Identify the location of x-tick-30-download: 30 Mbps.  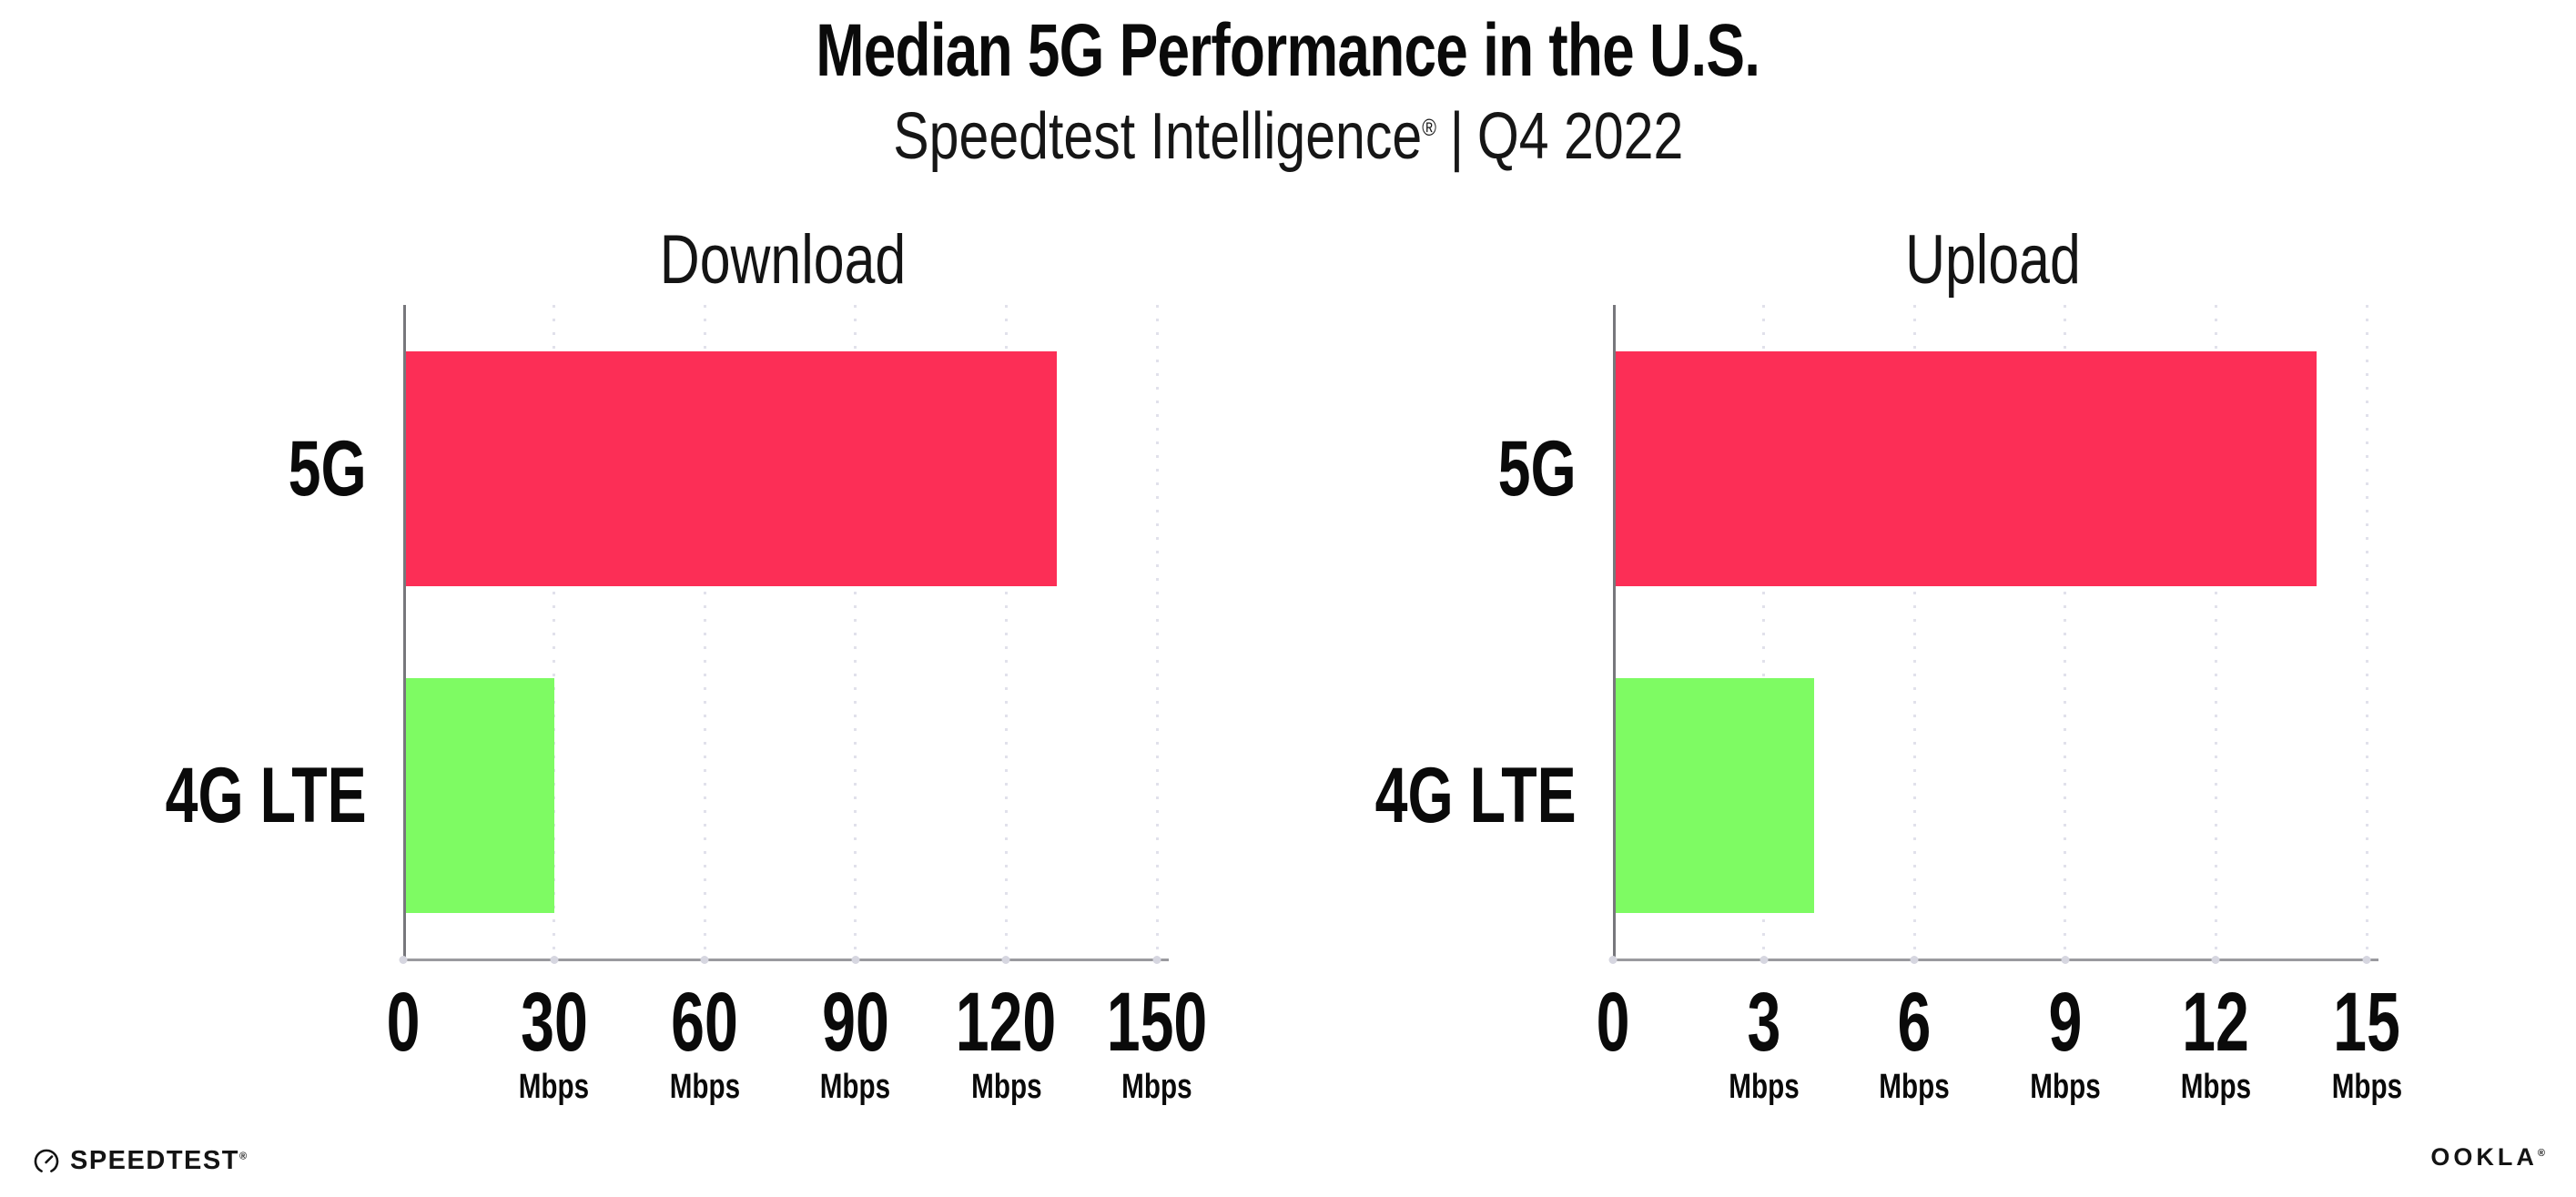
(553, 1034).